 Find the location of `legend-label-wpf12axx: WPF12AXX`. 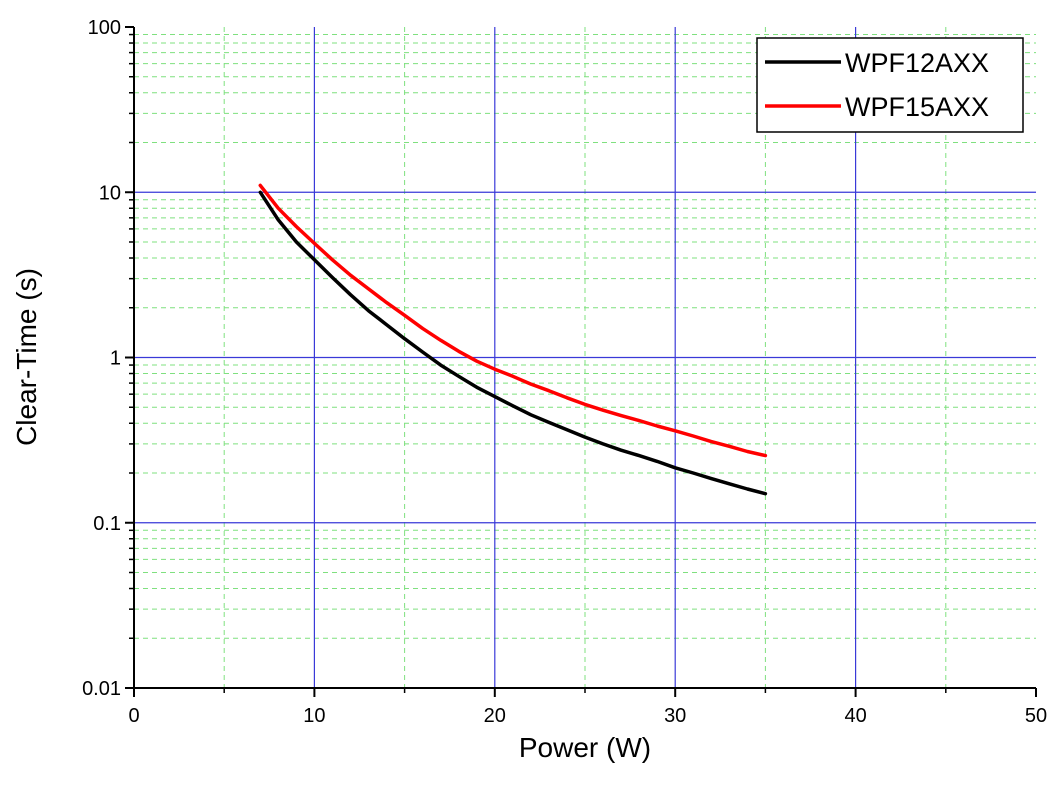

legend-label-wpf12axx: WPF12AXX is located at coordinates (917, 63).